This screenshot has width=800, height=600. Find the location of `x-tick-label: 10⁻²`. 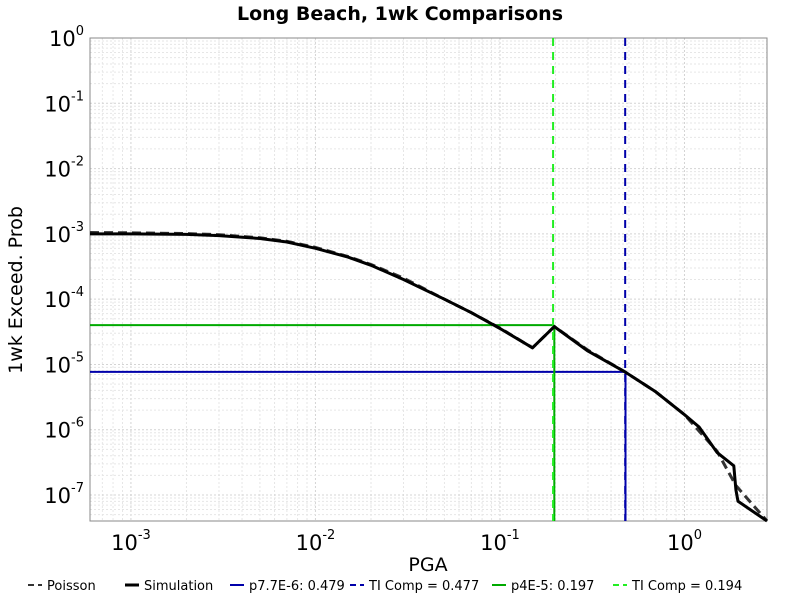

x-tick-label: 10⁻² is located at coordinates (316, 541).